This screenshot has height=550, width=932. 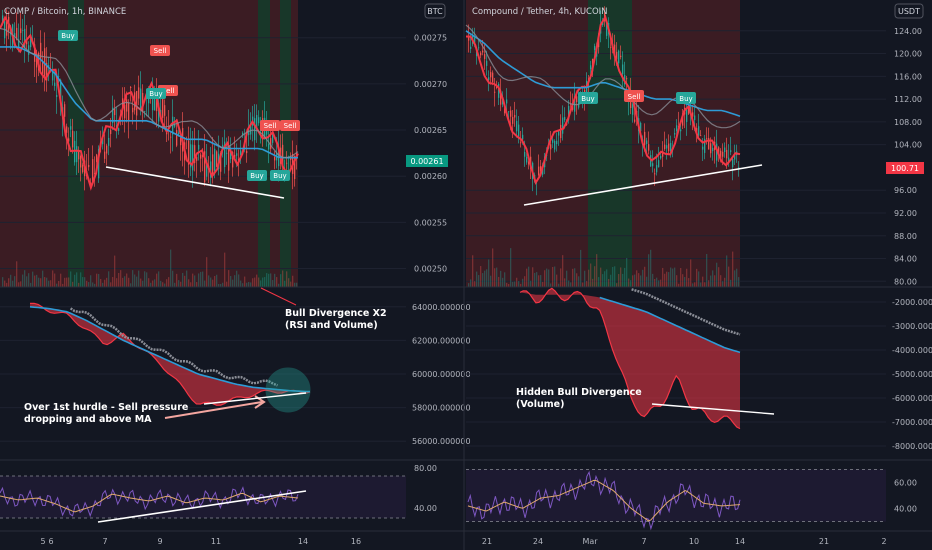 I want to click on right-signal-badge, so click(x=686, y=98).